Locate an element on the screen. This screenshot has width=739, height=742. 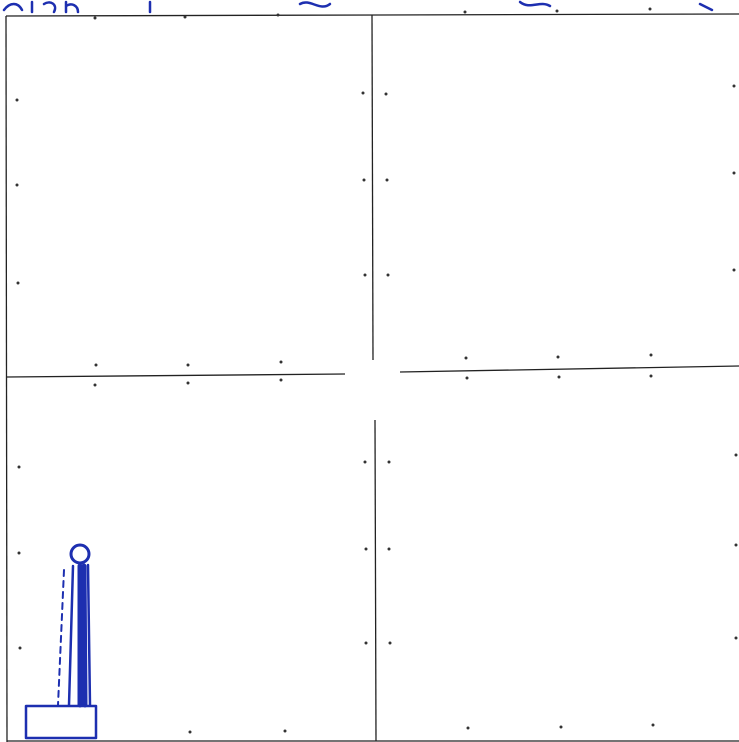
sketch-post-fill is located at coordinates (82, 635).